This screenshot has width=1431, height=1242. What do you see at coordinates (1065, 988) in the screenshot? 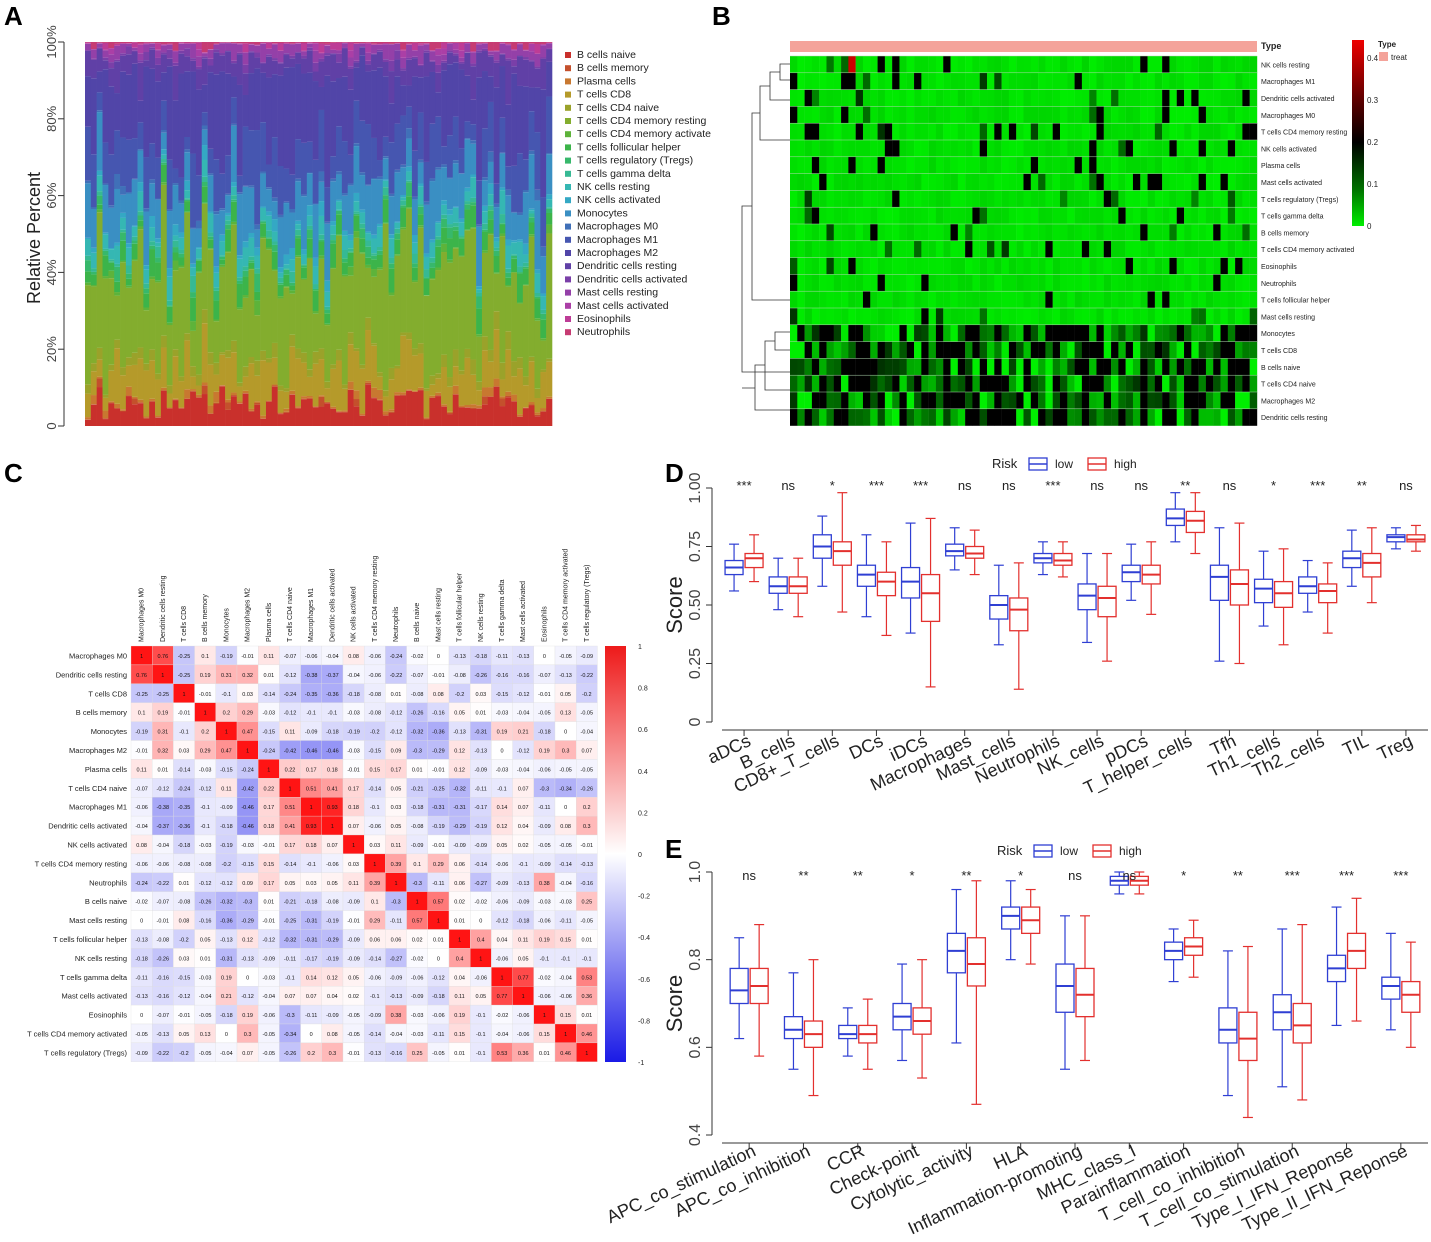
I see `box-low` at bounding box center [1065, 988].